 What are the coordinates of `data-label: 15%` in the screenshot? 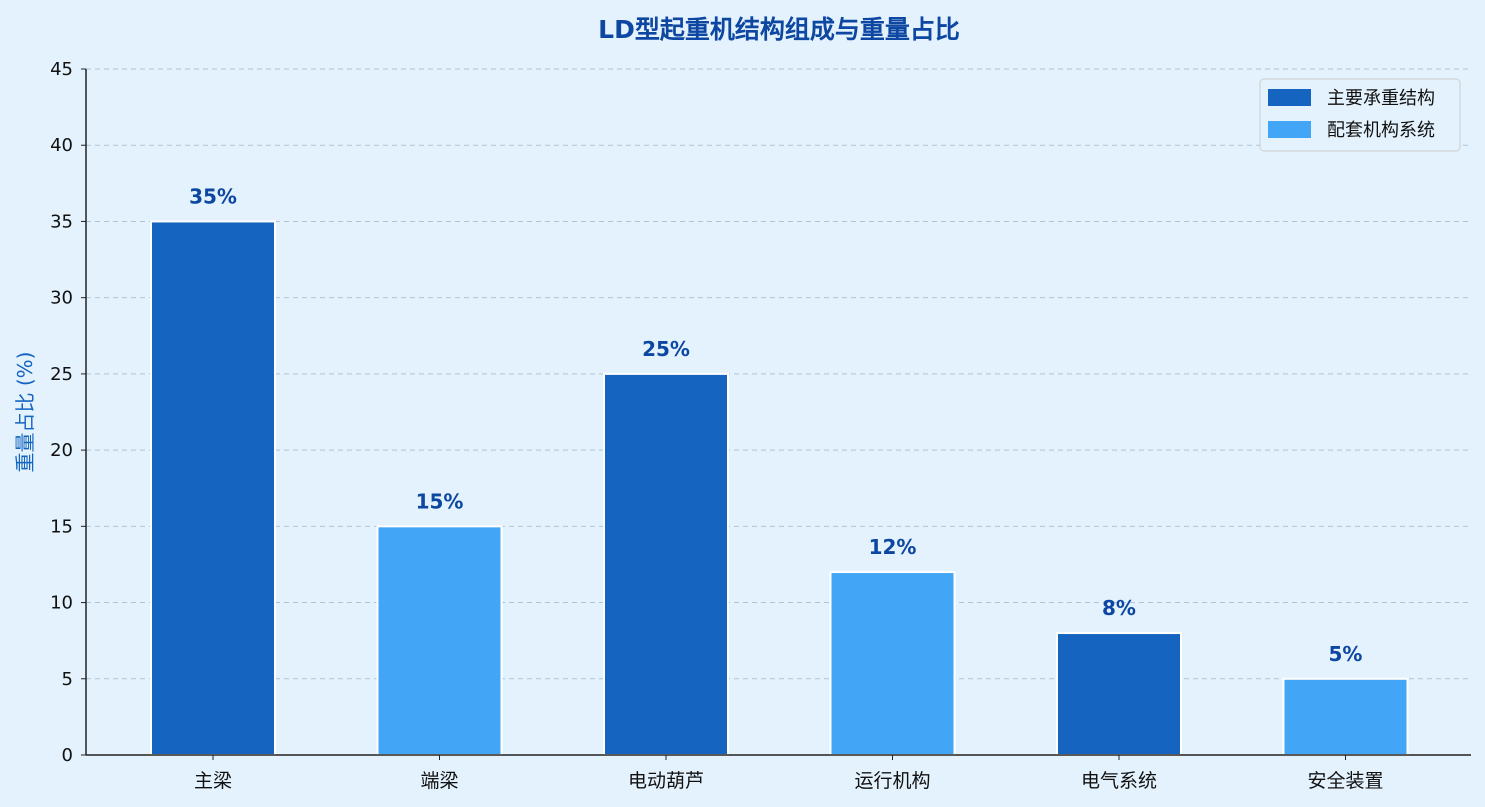 It's located at (440, 501).